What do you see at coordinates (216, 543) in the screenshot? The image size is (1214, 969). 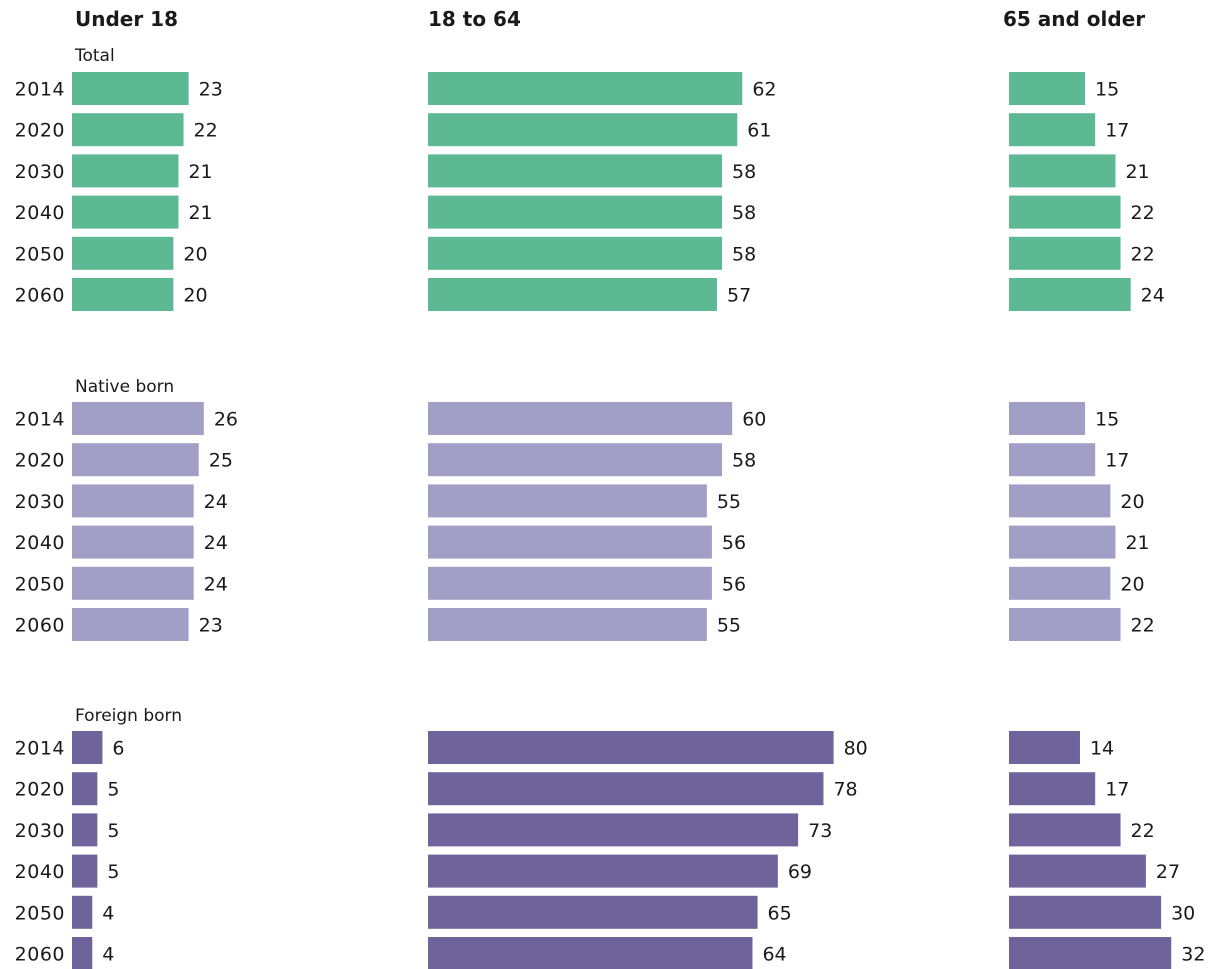 I see `value-label-native-born-under-18-2040: 24` at bounding box center [216, 543].